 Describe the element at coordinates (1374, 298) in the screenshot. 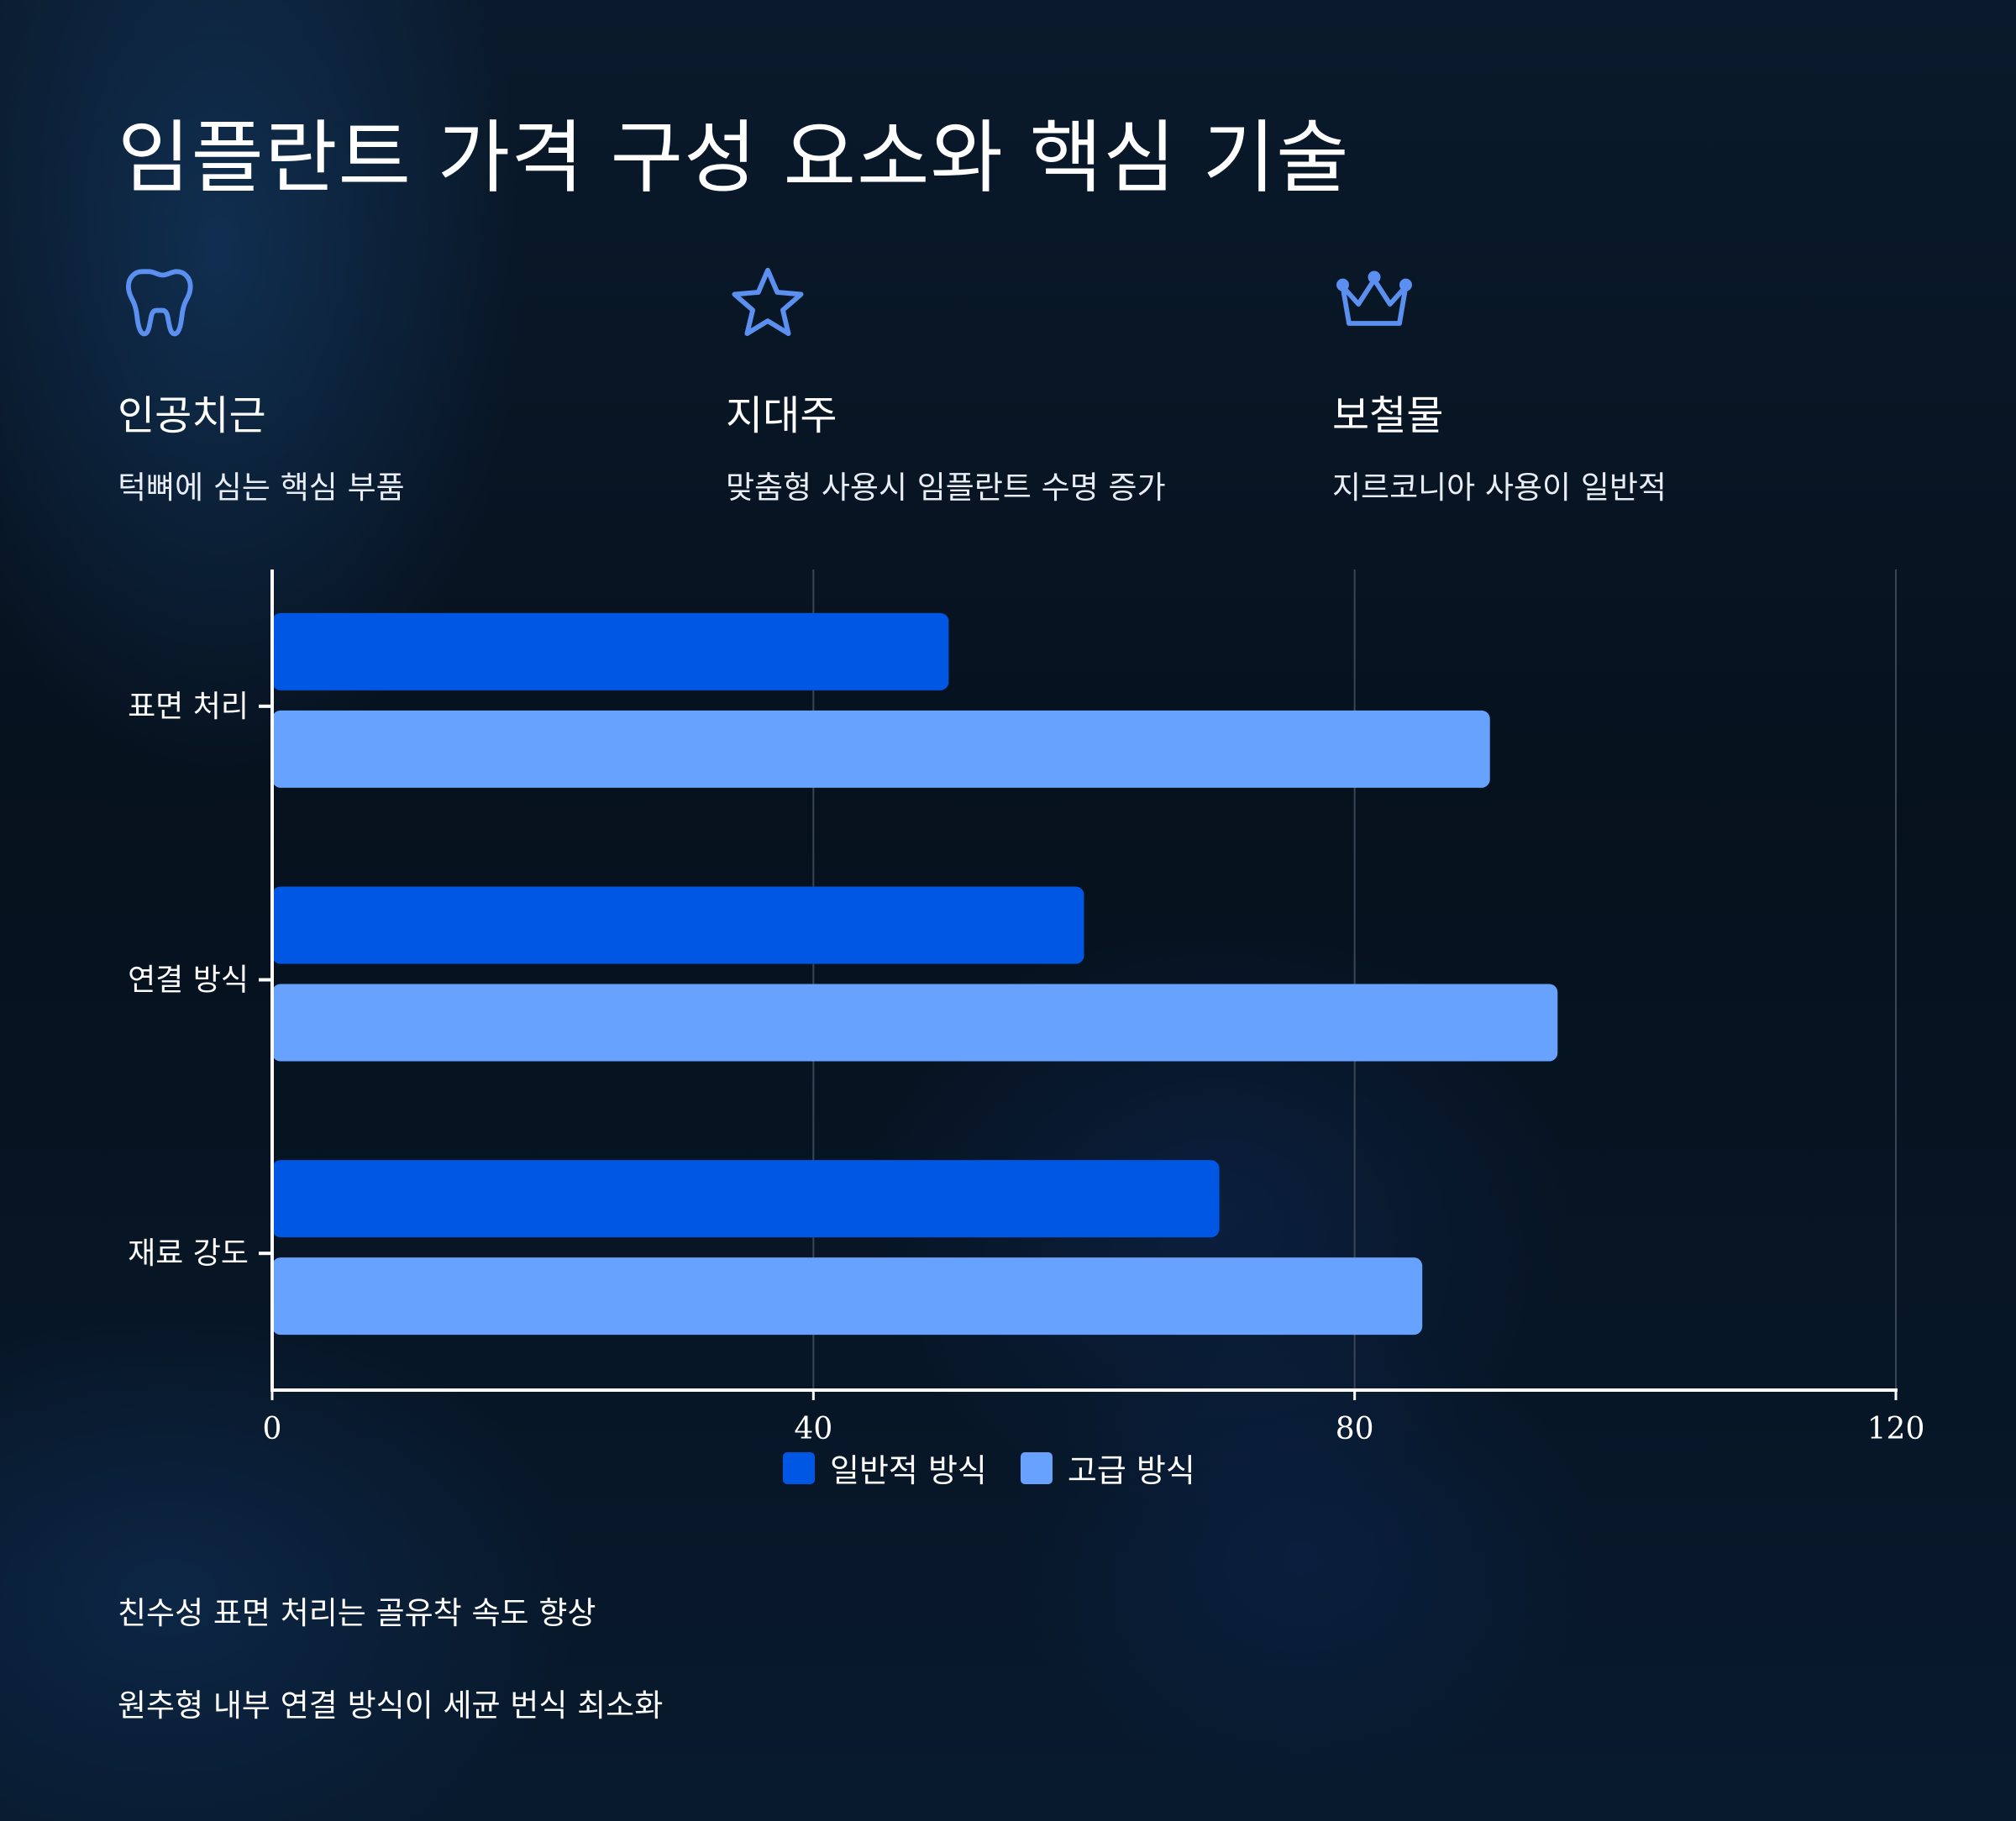

I see `crown-icon` at that location.